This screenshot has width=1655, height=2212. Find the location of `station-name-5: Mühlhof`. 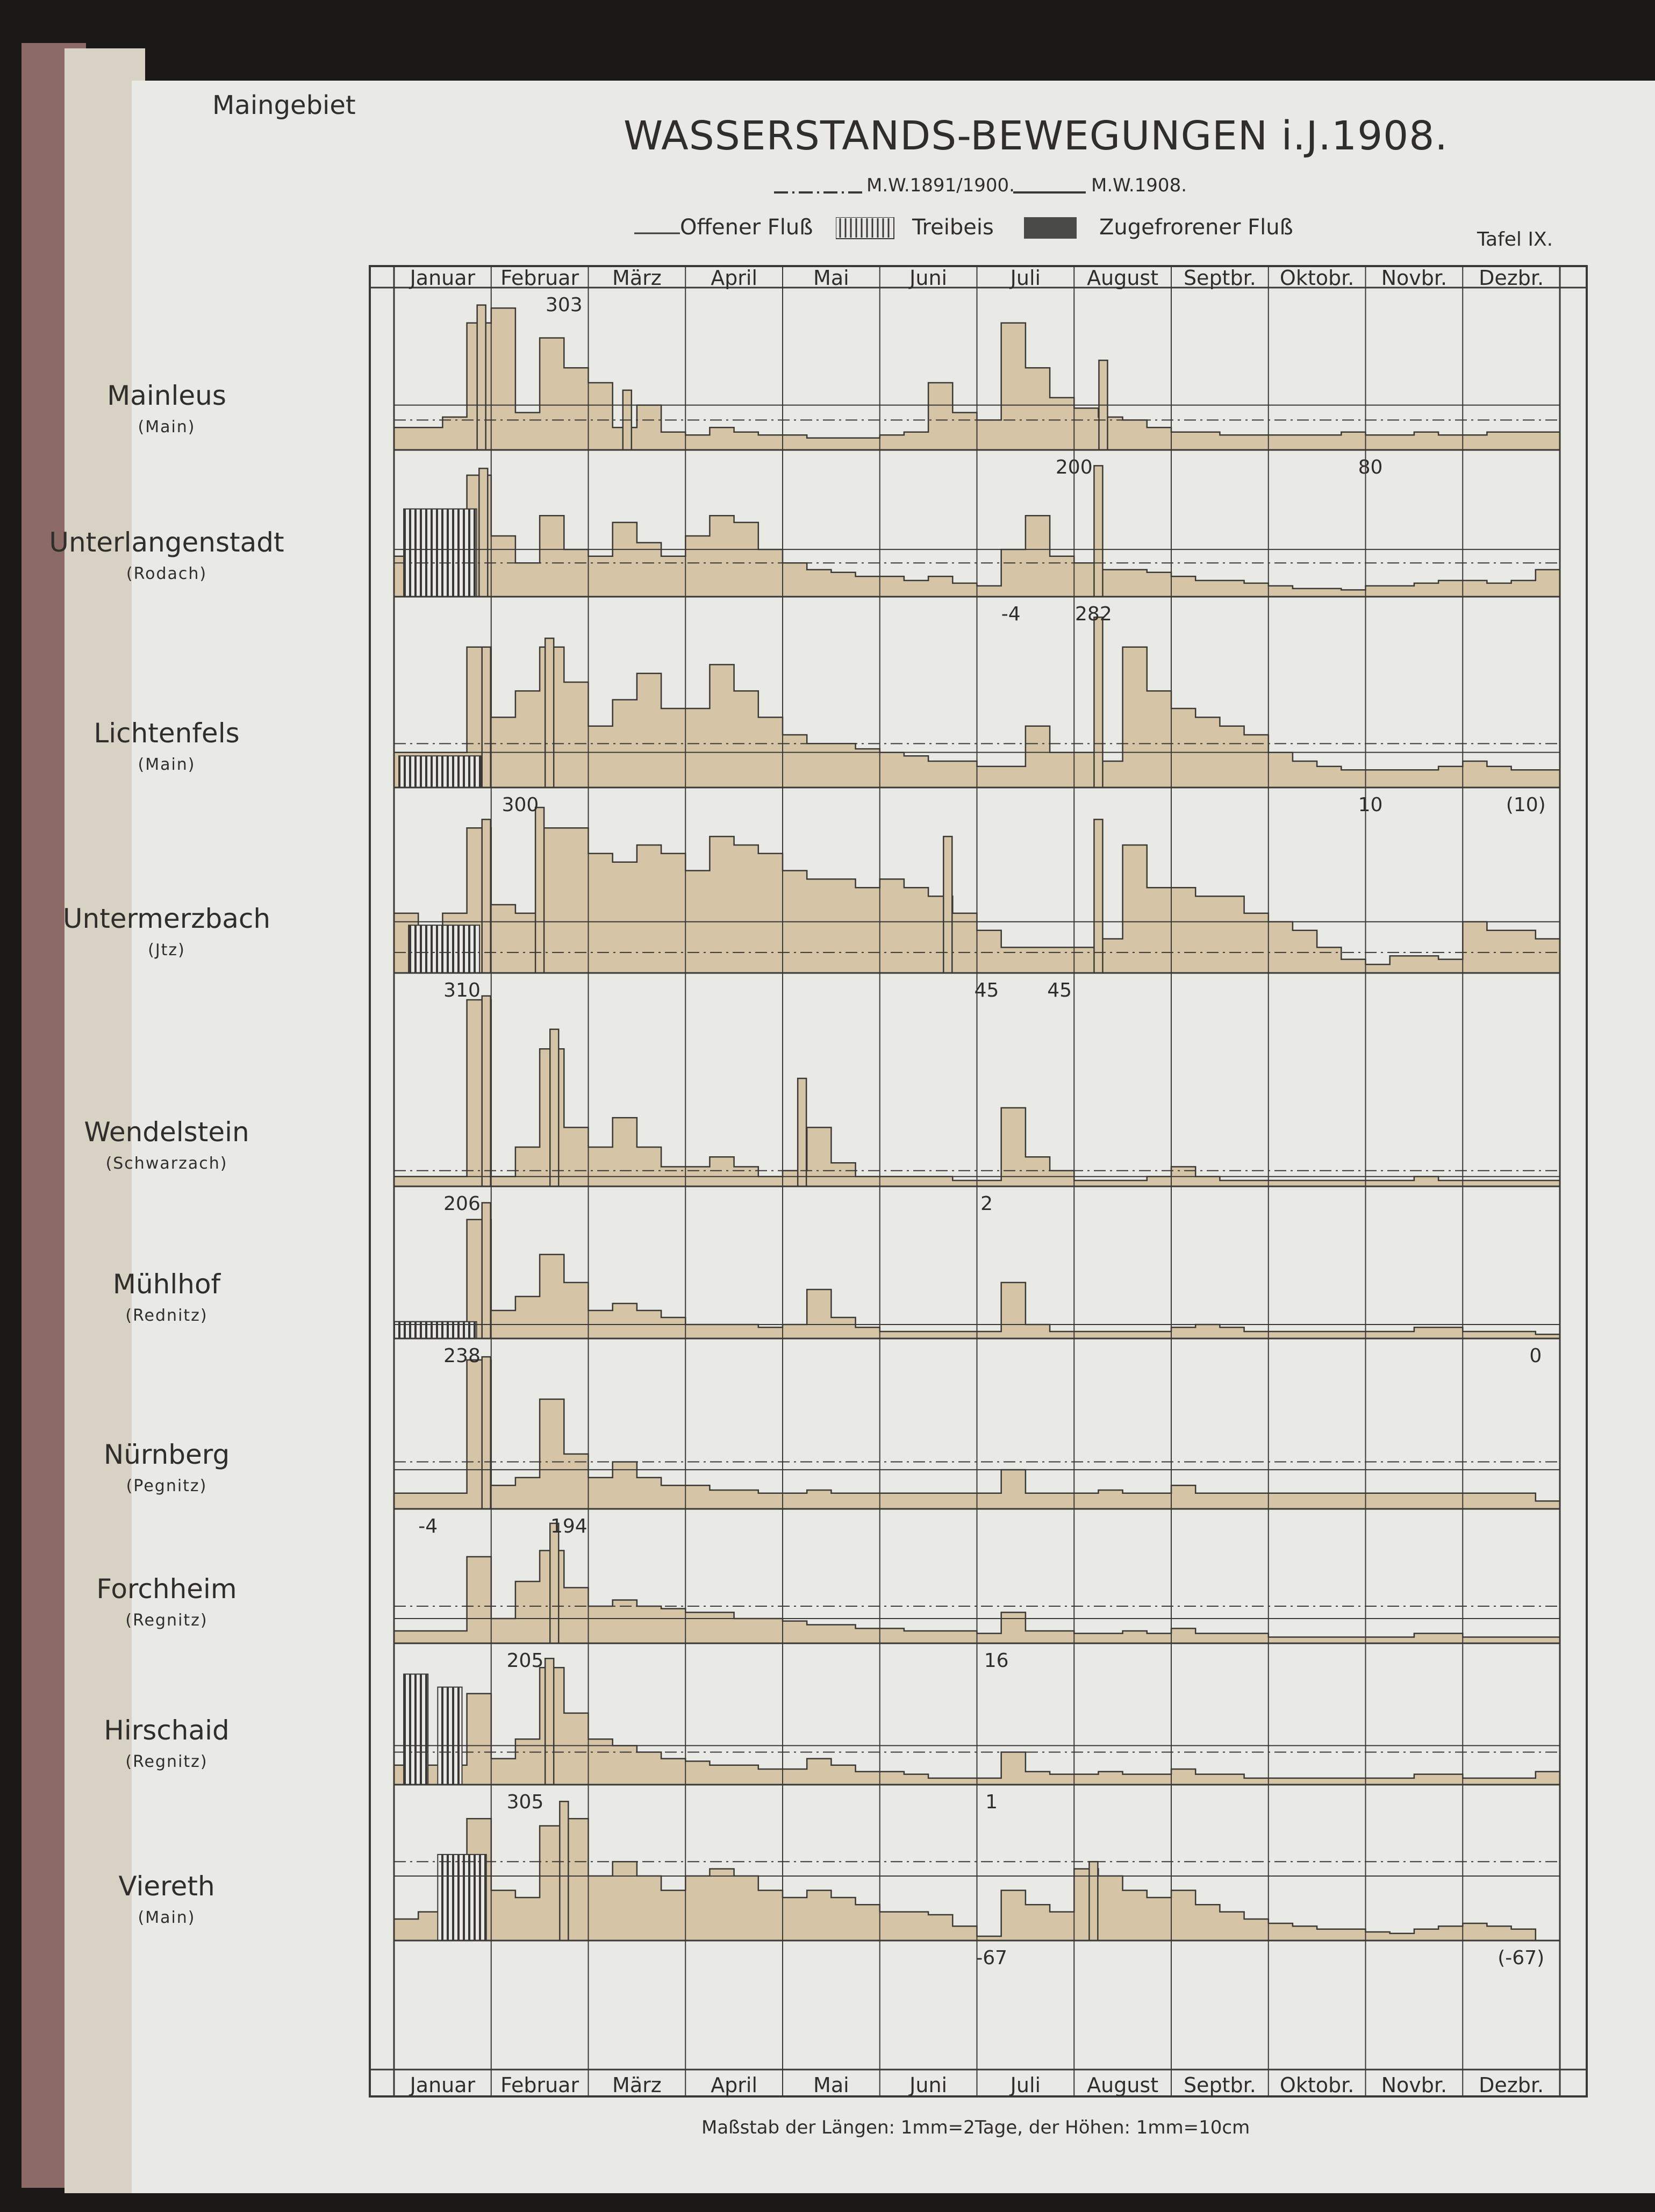

station-name-5: Mühlhof is located at coordinates (166, 1284).